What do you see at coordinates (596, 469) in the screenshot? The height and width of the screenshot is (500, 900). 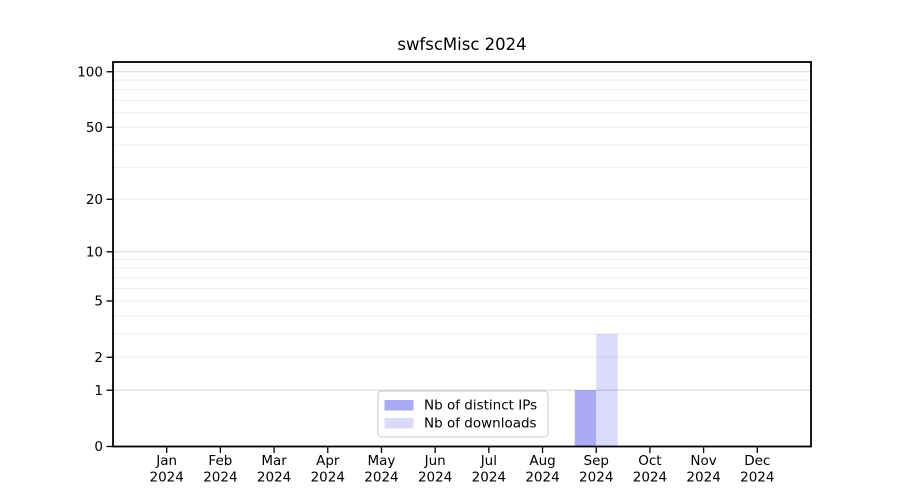 I see `x-tick-label: Sep 2024` at bounding box center [596, 469].